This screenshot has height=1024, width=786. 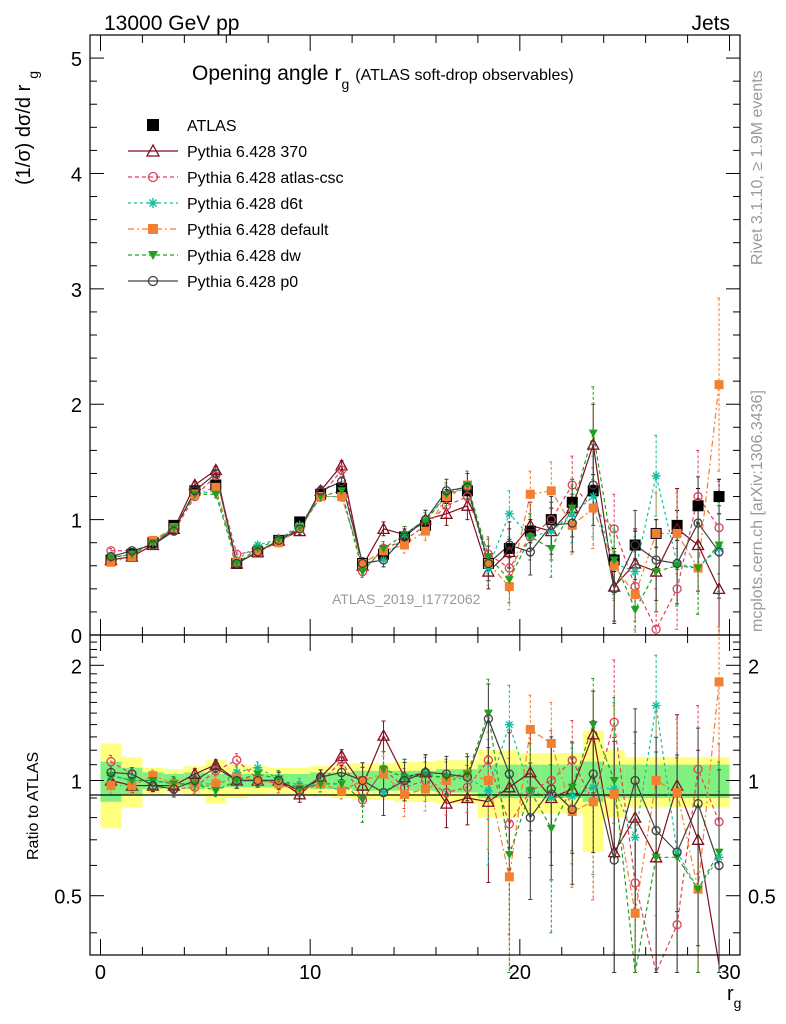 I want to click on x-axis-title-main: r, so click(x=730, y=994).